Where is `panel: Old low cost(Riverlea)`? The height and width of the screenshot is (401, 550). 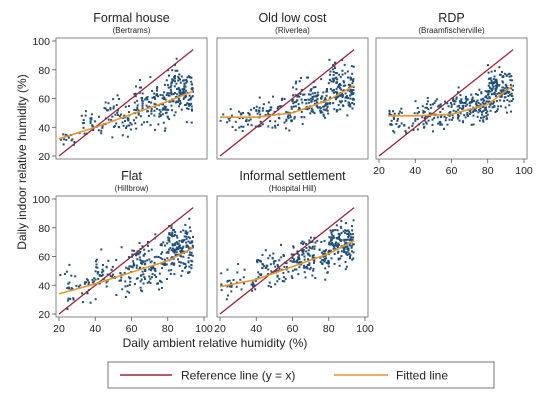 panel: Old low cost(Riverlea) is located at coordinates (292, 85).